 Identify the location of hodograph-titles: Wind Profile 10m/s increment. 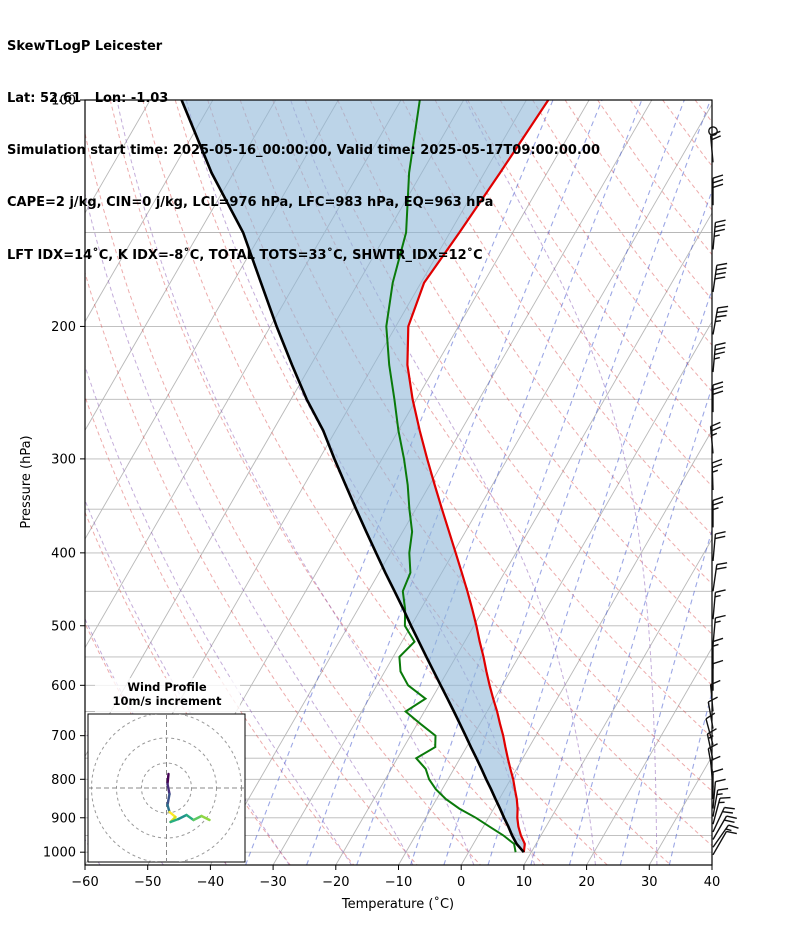
(167, 695).